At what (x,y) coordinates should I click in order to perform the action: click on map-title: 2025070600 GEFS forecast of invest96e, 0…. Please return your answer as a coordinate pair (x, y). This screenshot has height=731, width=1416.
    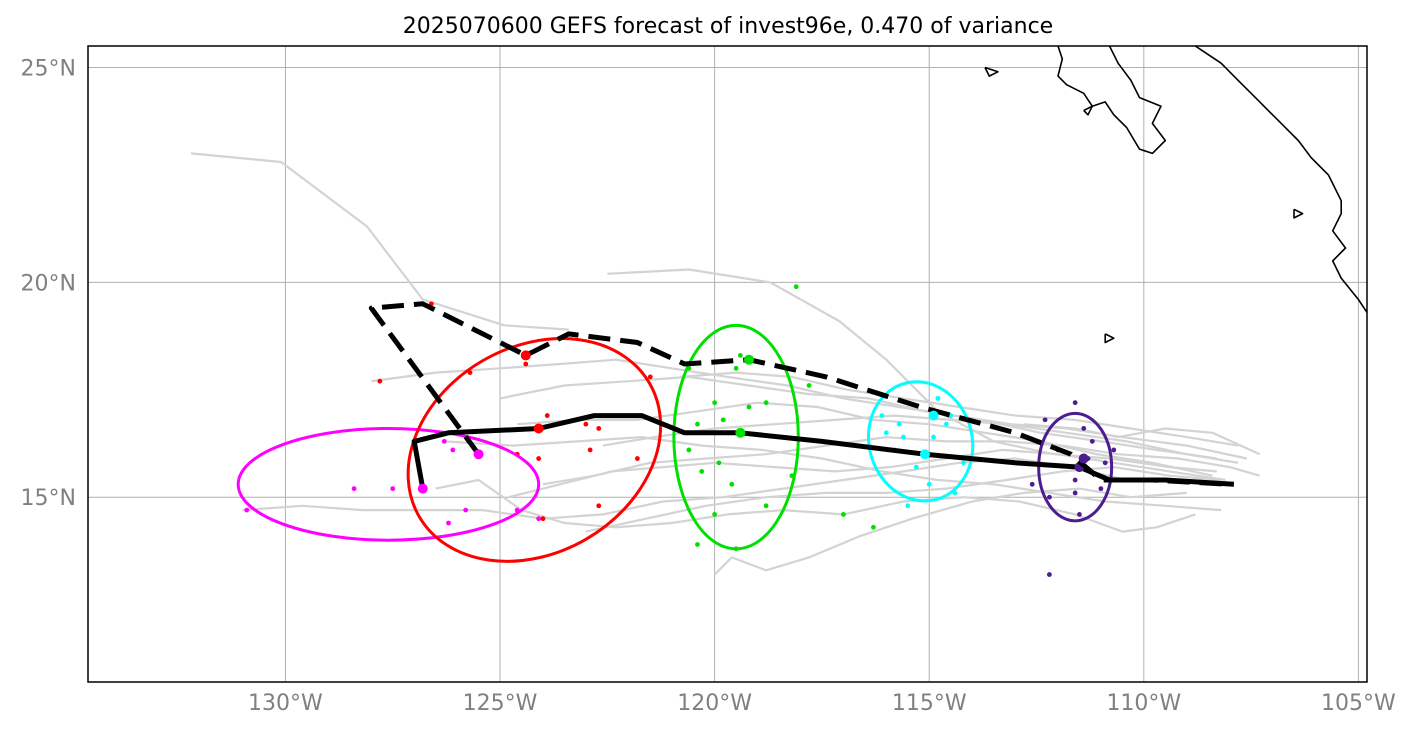
    Looking at the image, I should click on (728, 26).